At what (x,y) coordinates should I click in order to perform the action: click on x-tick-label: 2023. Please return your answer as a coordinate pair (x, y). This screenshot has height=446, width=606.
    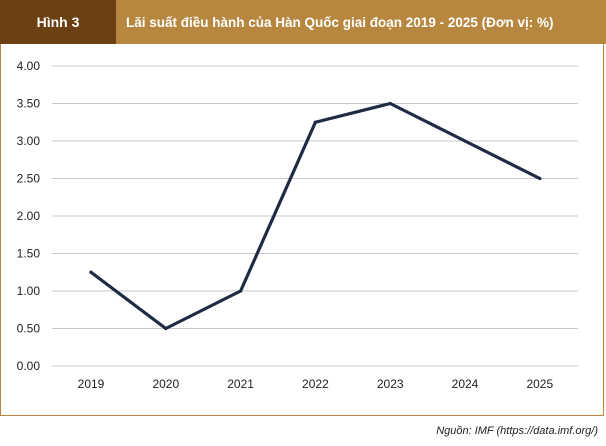
    Looking at the image, I should click on (390, 384).